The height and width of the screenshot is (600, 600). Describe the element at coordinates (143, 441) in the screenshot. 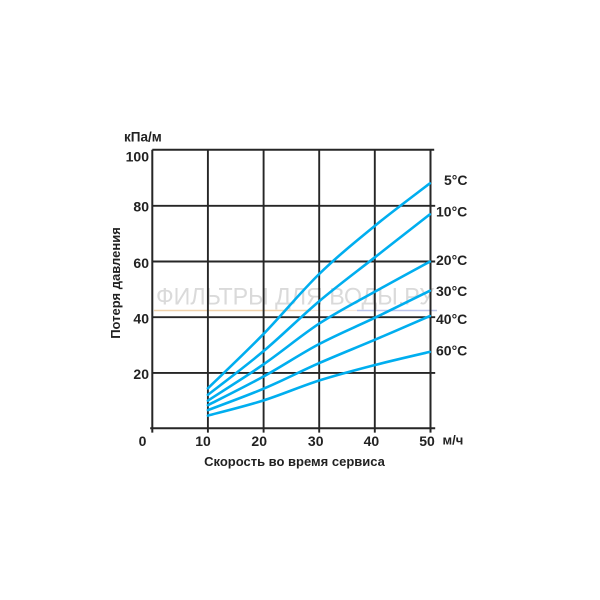

I see `svg-text: 0` at that location.